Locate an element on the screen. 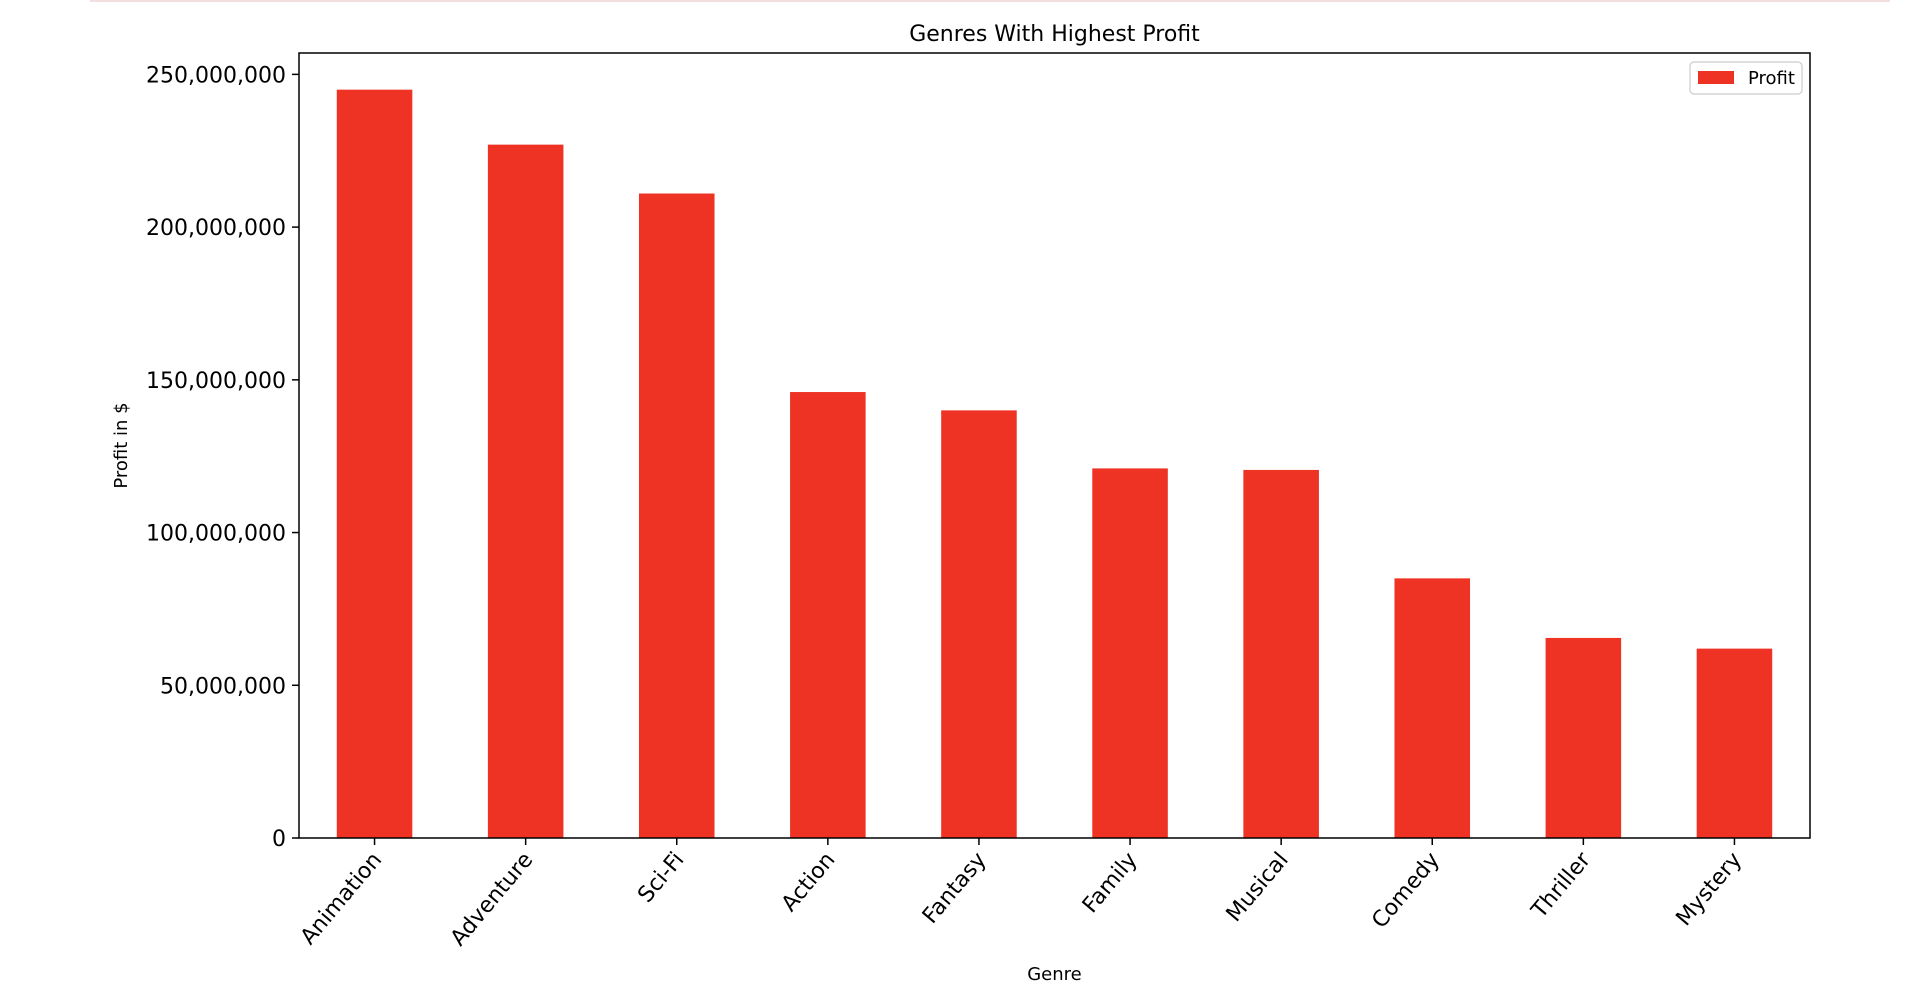  x-tick-label-fantasy: Fantasy is located at coordinates (955, 888).